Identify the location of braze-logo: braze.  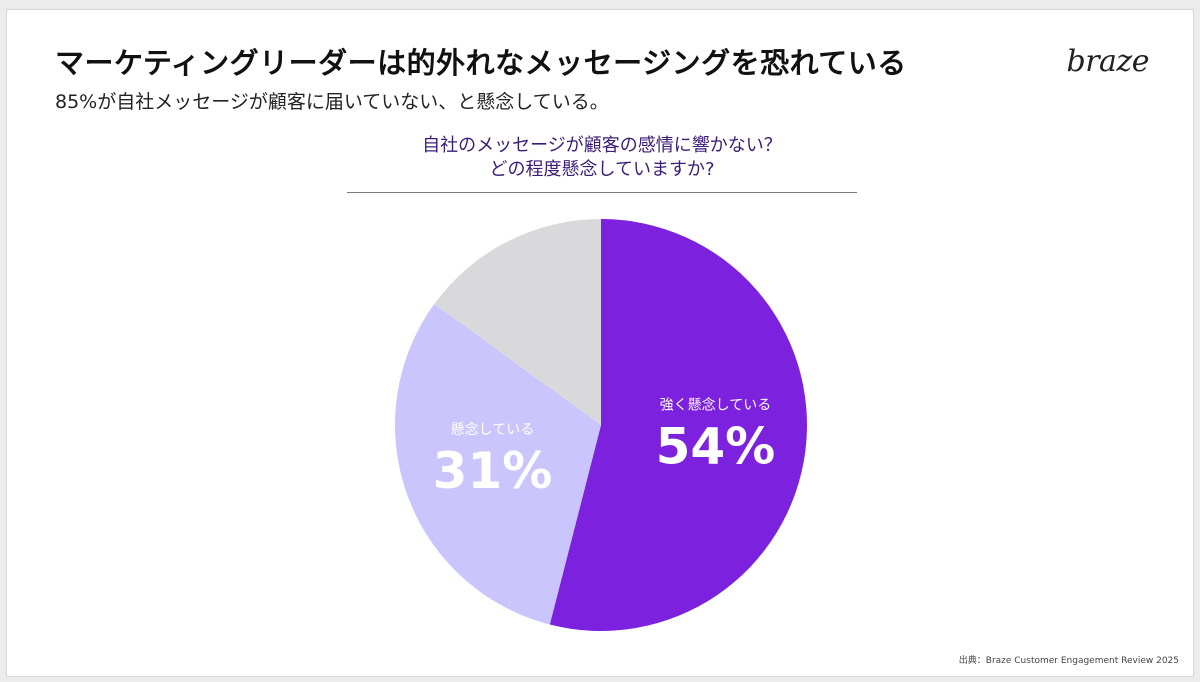
(1108, 61).